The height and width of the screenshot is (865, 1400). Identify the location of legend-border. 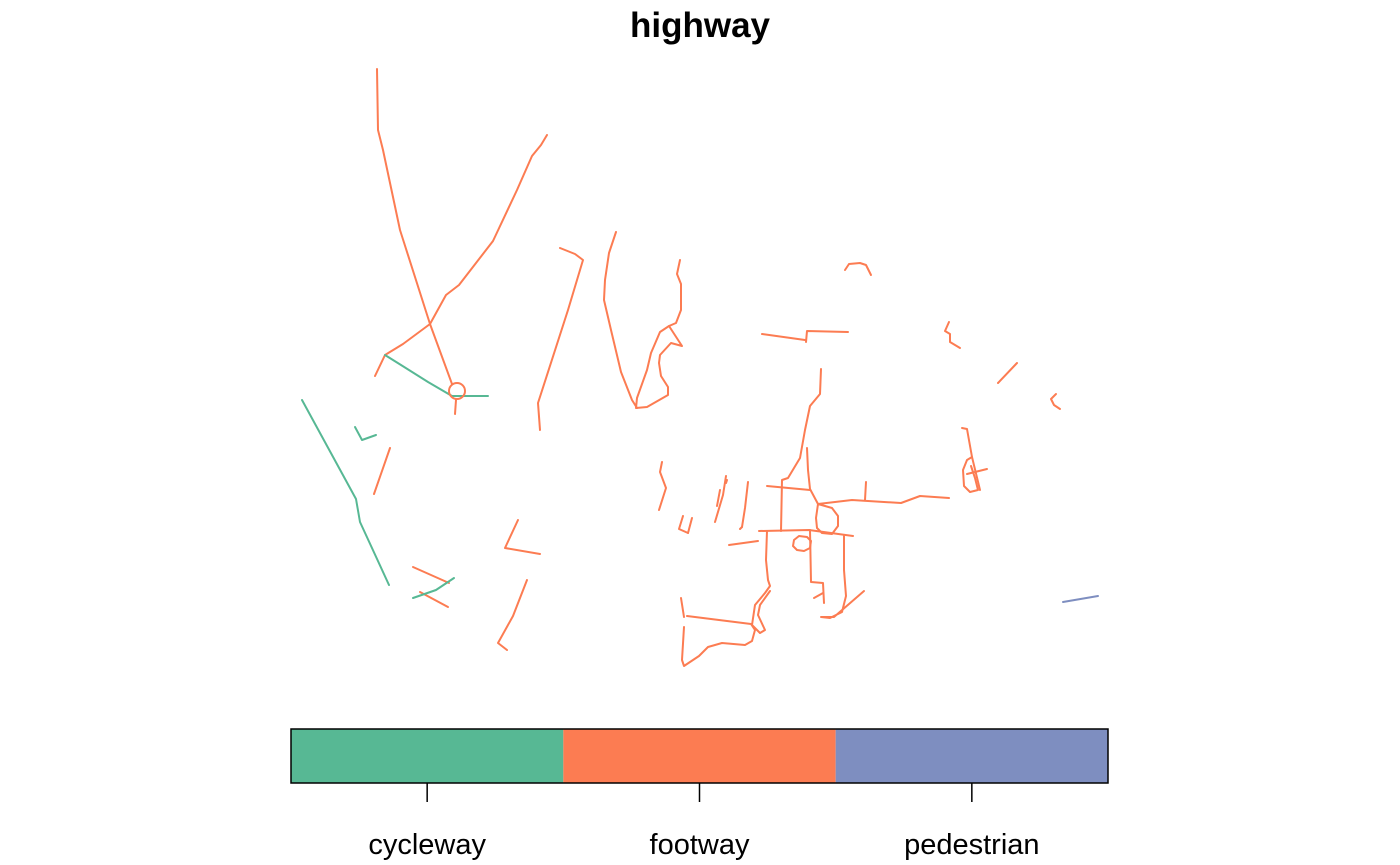
(699, 756).